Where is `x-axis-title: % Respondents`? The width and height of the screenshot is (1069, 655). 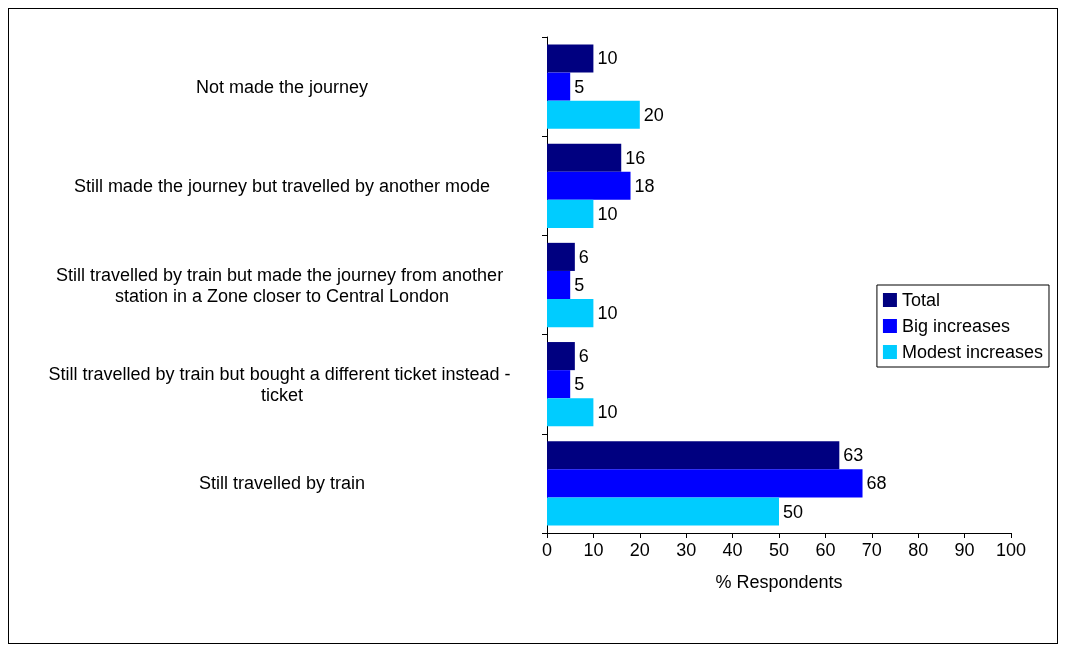 x-axis-title: % Respondents is located at coordinates (779, 582).